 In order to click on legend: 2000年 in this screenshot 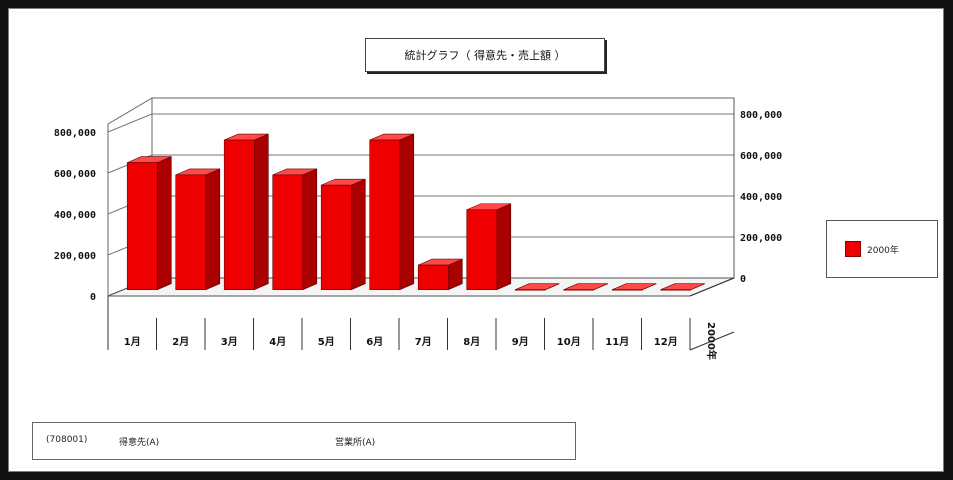, I will do `click(882, 249)`.